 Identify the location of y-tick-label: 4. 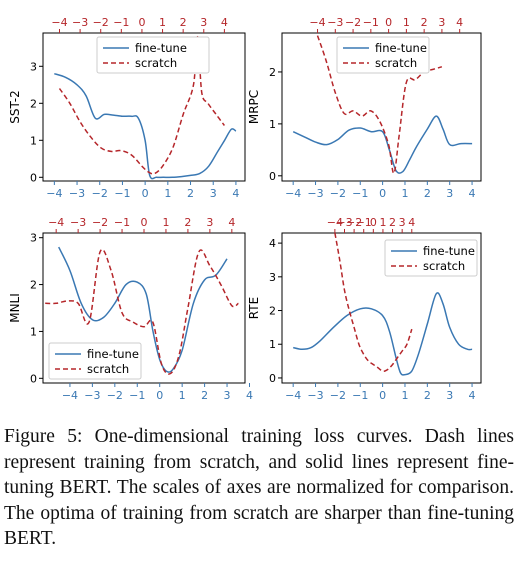
(272, 243).